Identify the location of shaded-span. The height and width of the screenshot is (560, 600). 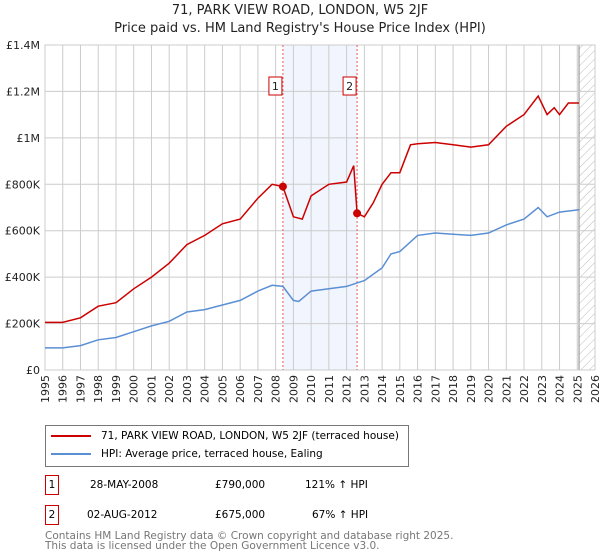
(320, 207).